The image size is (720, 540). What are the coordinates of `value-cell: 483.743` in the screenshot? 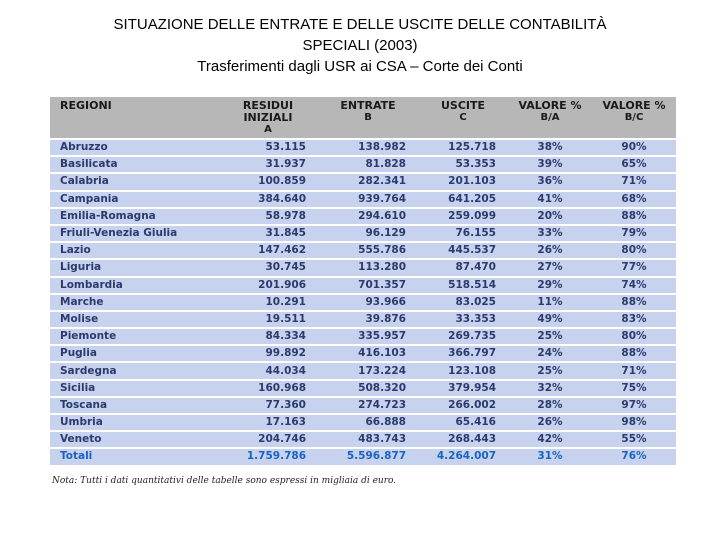 It's located at (368, 440).